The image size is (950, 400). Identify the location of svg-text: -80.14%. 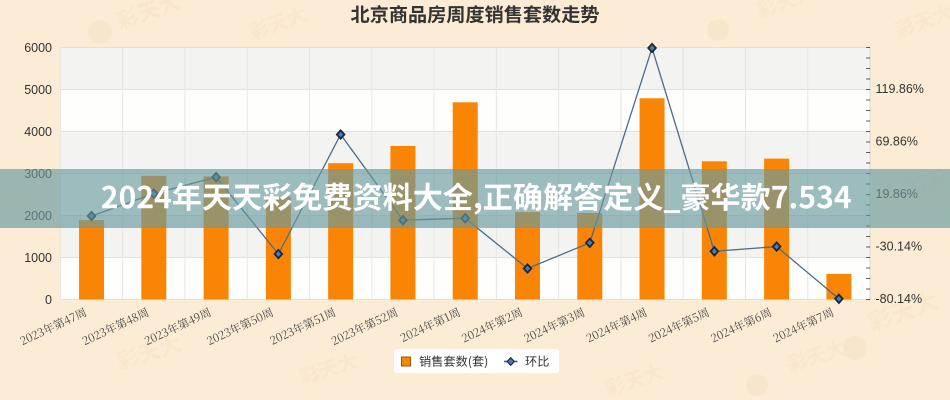
(899, 299).